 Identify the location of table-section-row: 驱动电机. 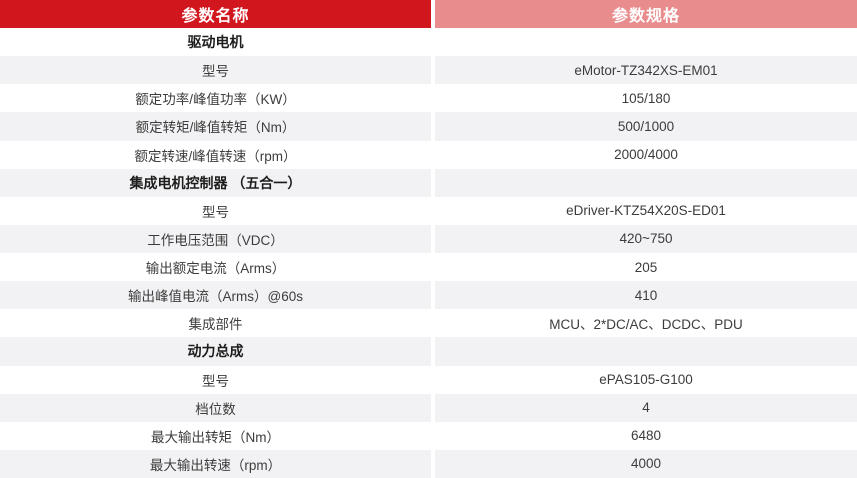
(428, 42).